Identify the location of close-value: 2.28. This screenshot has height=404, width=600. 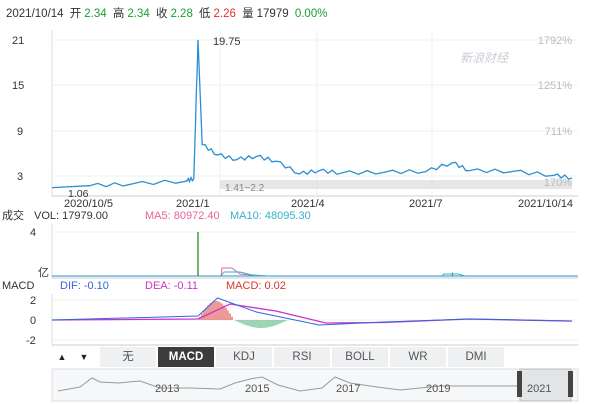
(181, 14).